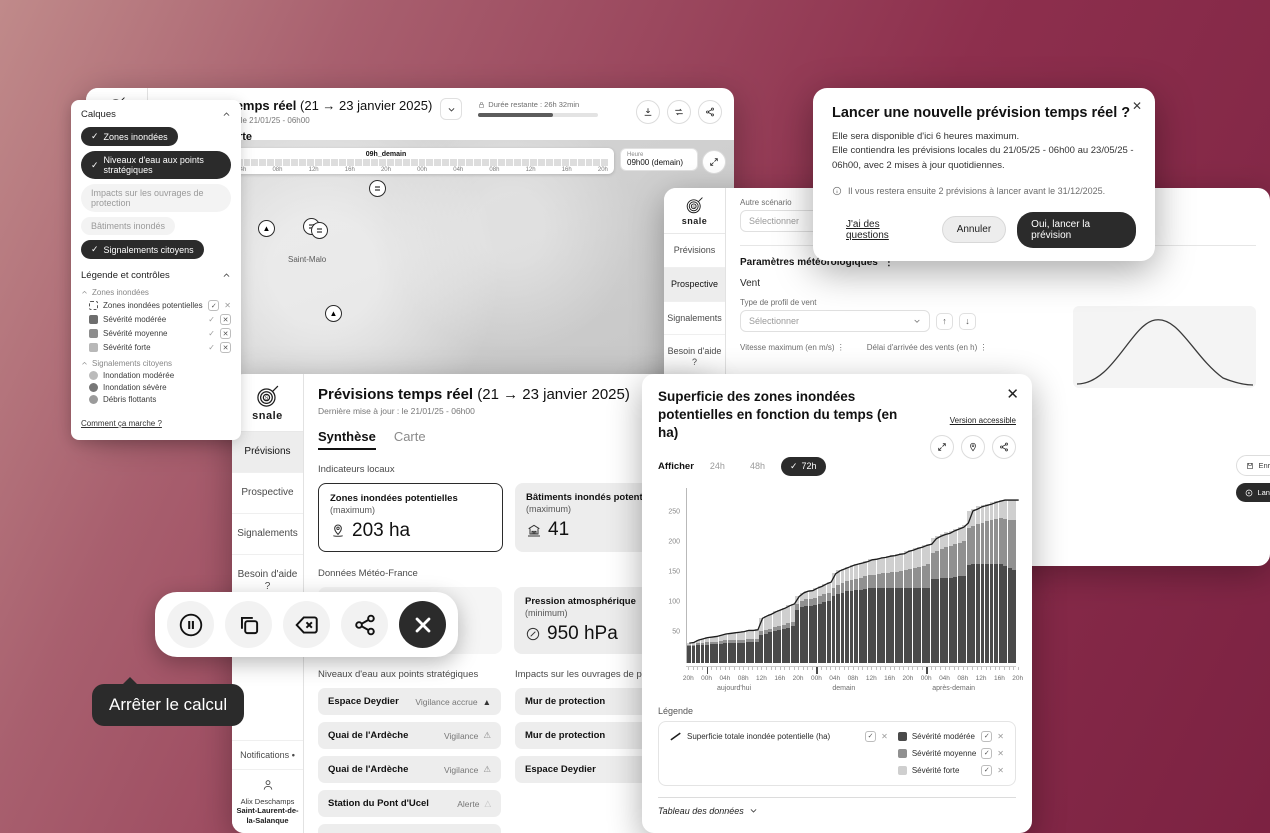 Image resolution: width=1270 pixels, height=833 pixels. What do you see at coordinates (156, 165) in the screenshot?
I see `layer-pill-niveaux-eau: ✓ Niveaux d'eau aux points stratégiques` at bounding box center [156, 165].